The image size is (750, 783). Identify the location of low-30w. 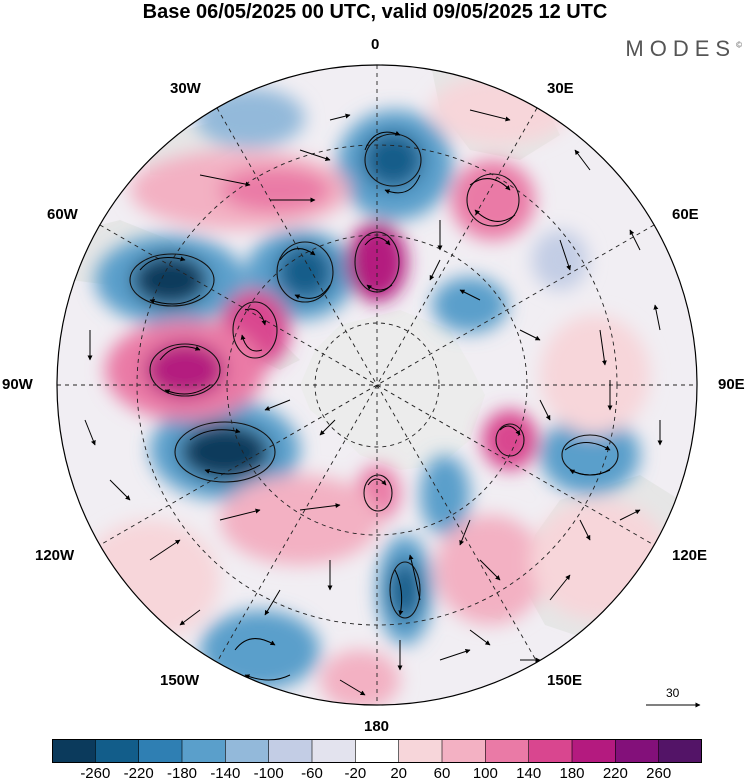
(250, 118).